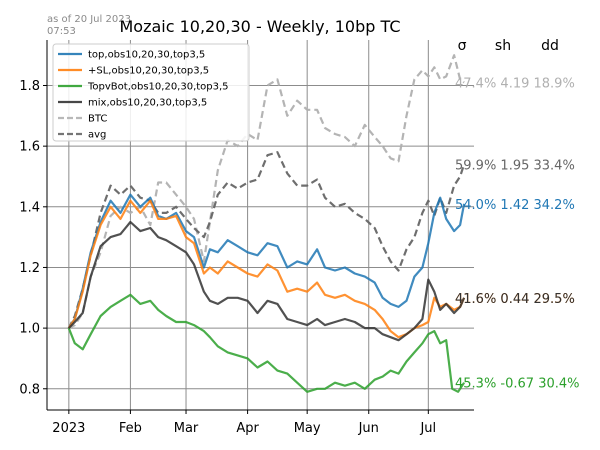  I want to click on stat-header-sharpe: sh, so click(503, 46).